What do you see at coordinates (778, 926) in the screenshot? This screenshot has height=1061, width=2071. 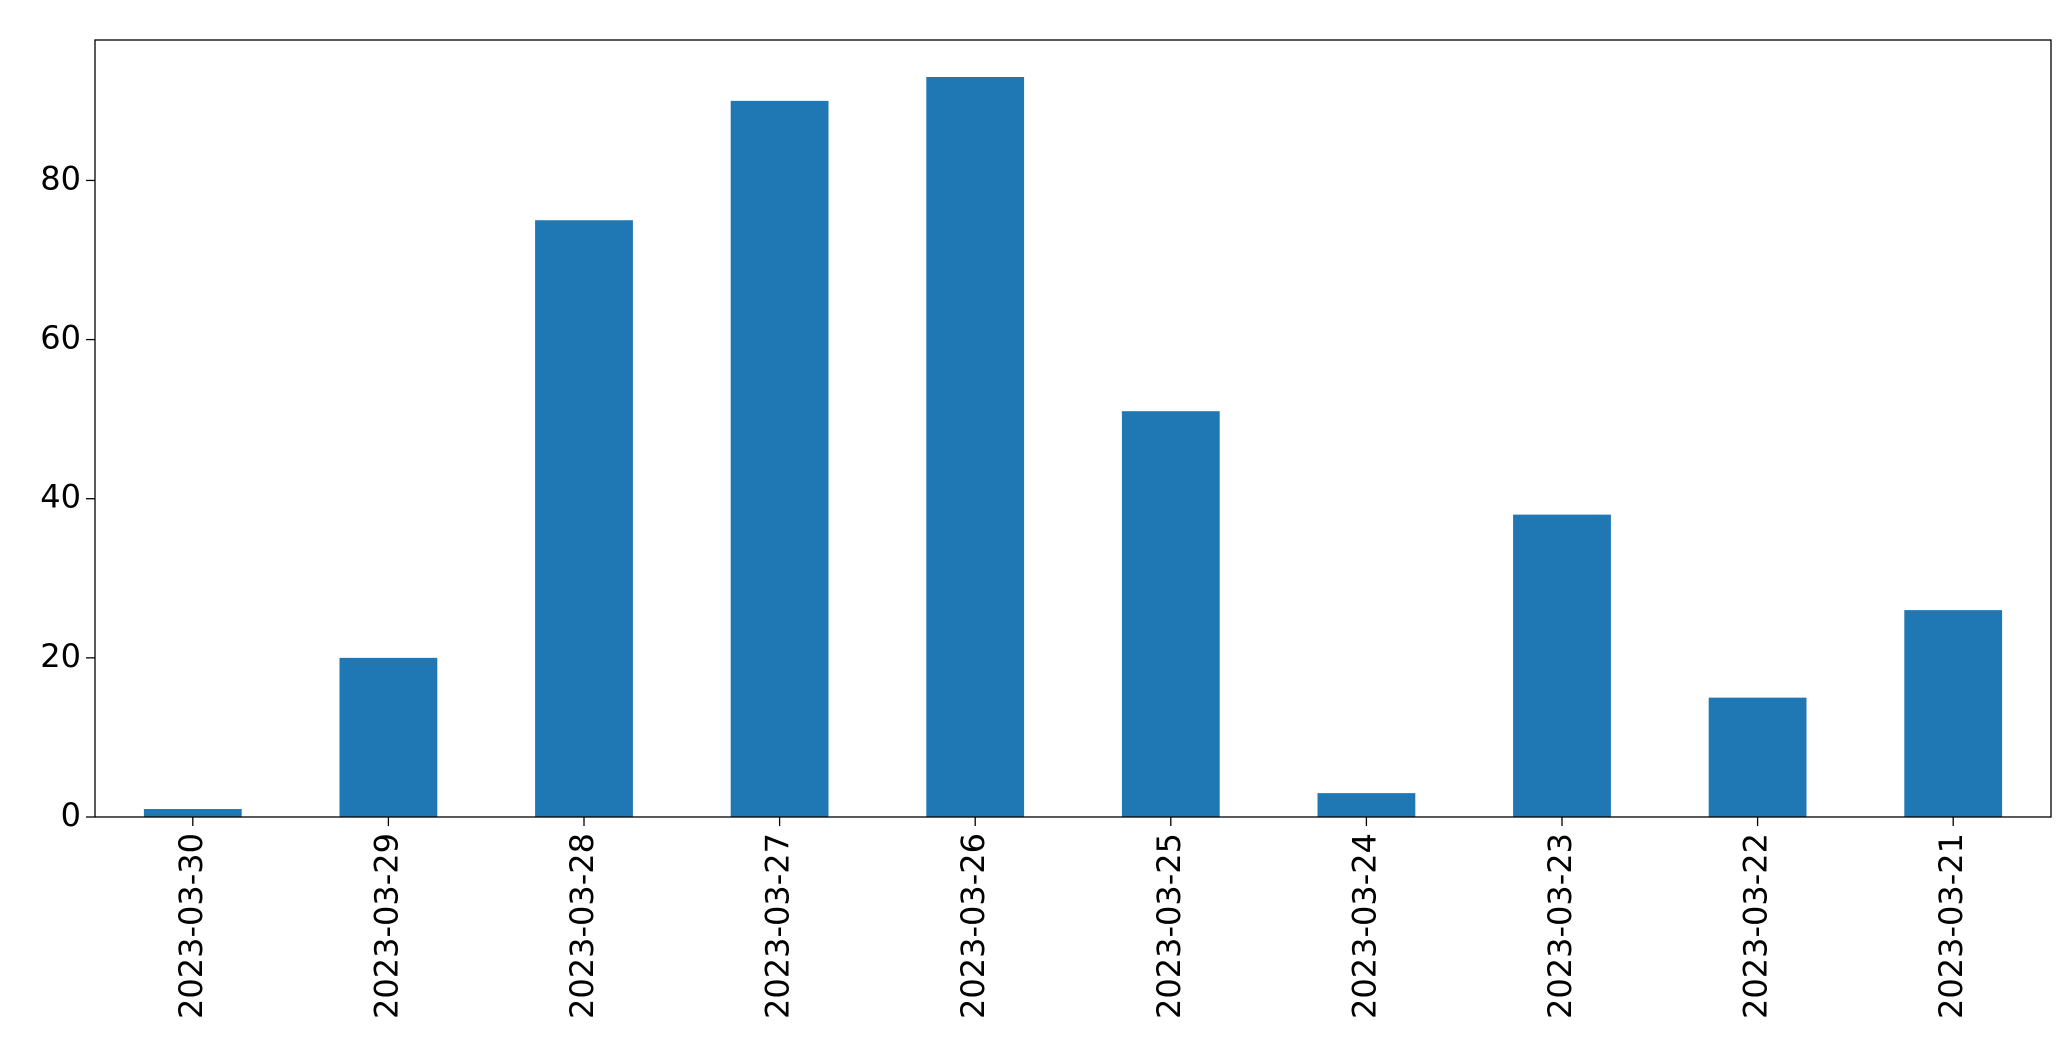 I see `x-tick-label: 2023-03-27` at bounding box center [778, 926].